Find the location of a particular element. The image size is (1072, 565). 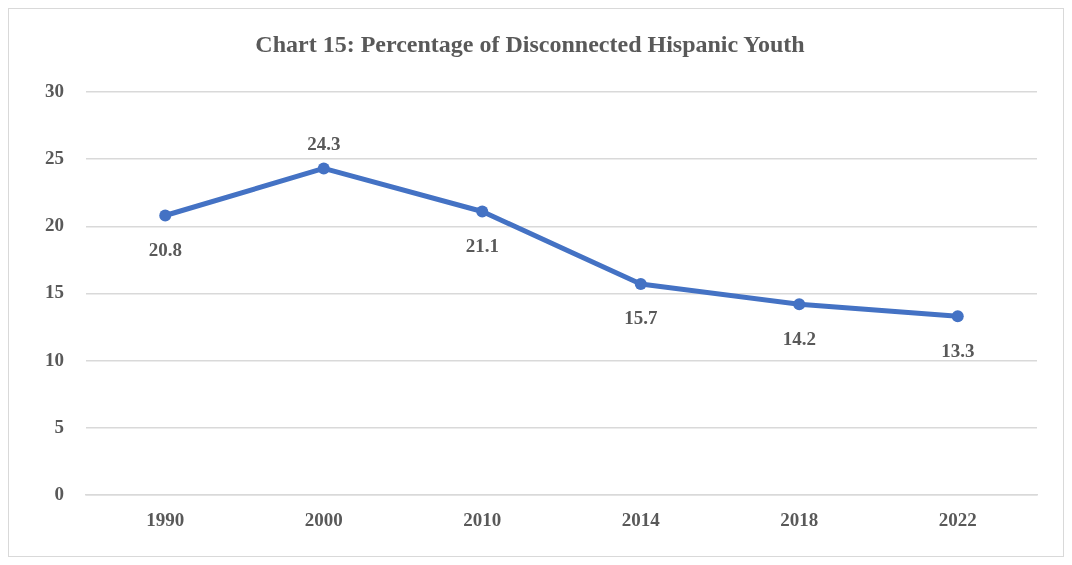

data-label: 15.7 is located at coordinates (641, 318).